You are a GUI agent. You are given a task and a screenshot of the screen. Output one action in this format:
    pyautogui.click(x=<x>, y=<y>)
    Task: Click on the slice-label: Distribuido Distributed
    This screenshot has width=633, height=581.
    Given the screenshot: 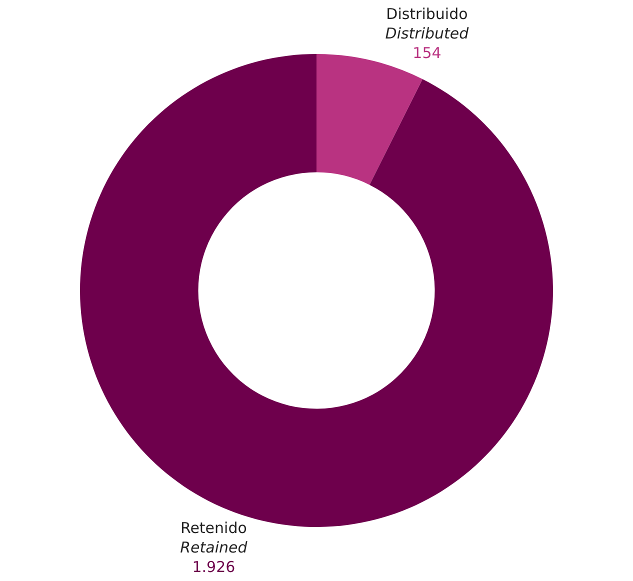 What is the action you would take?
    pyautogui.click(x=427, y=23)
    